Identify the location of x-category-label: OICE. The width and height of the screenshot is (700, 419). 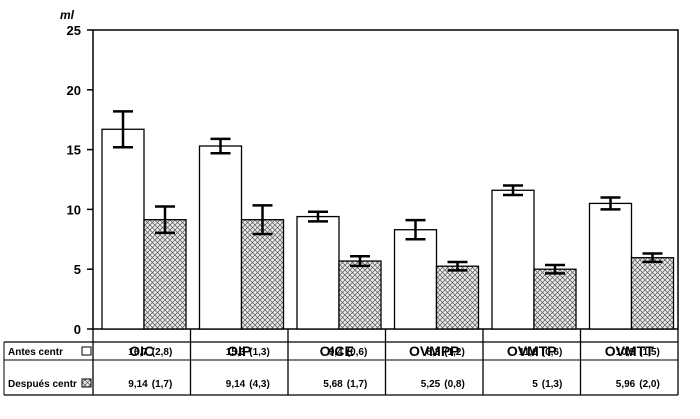
(337, 351).